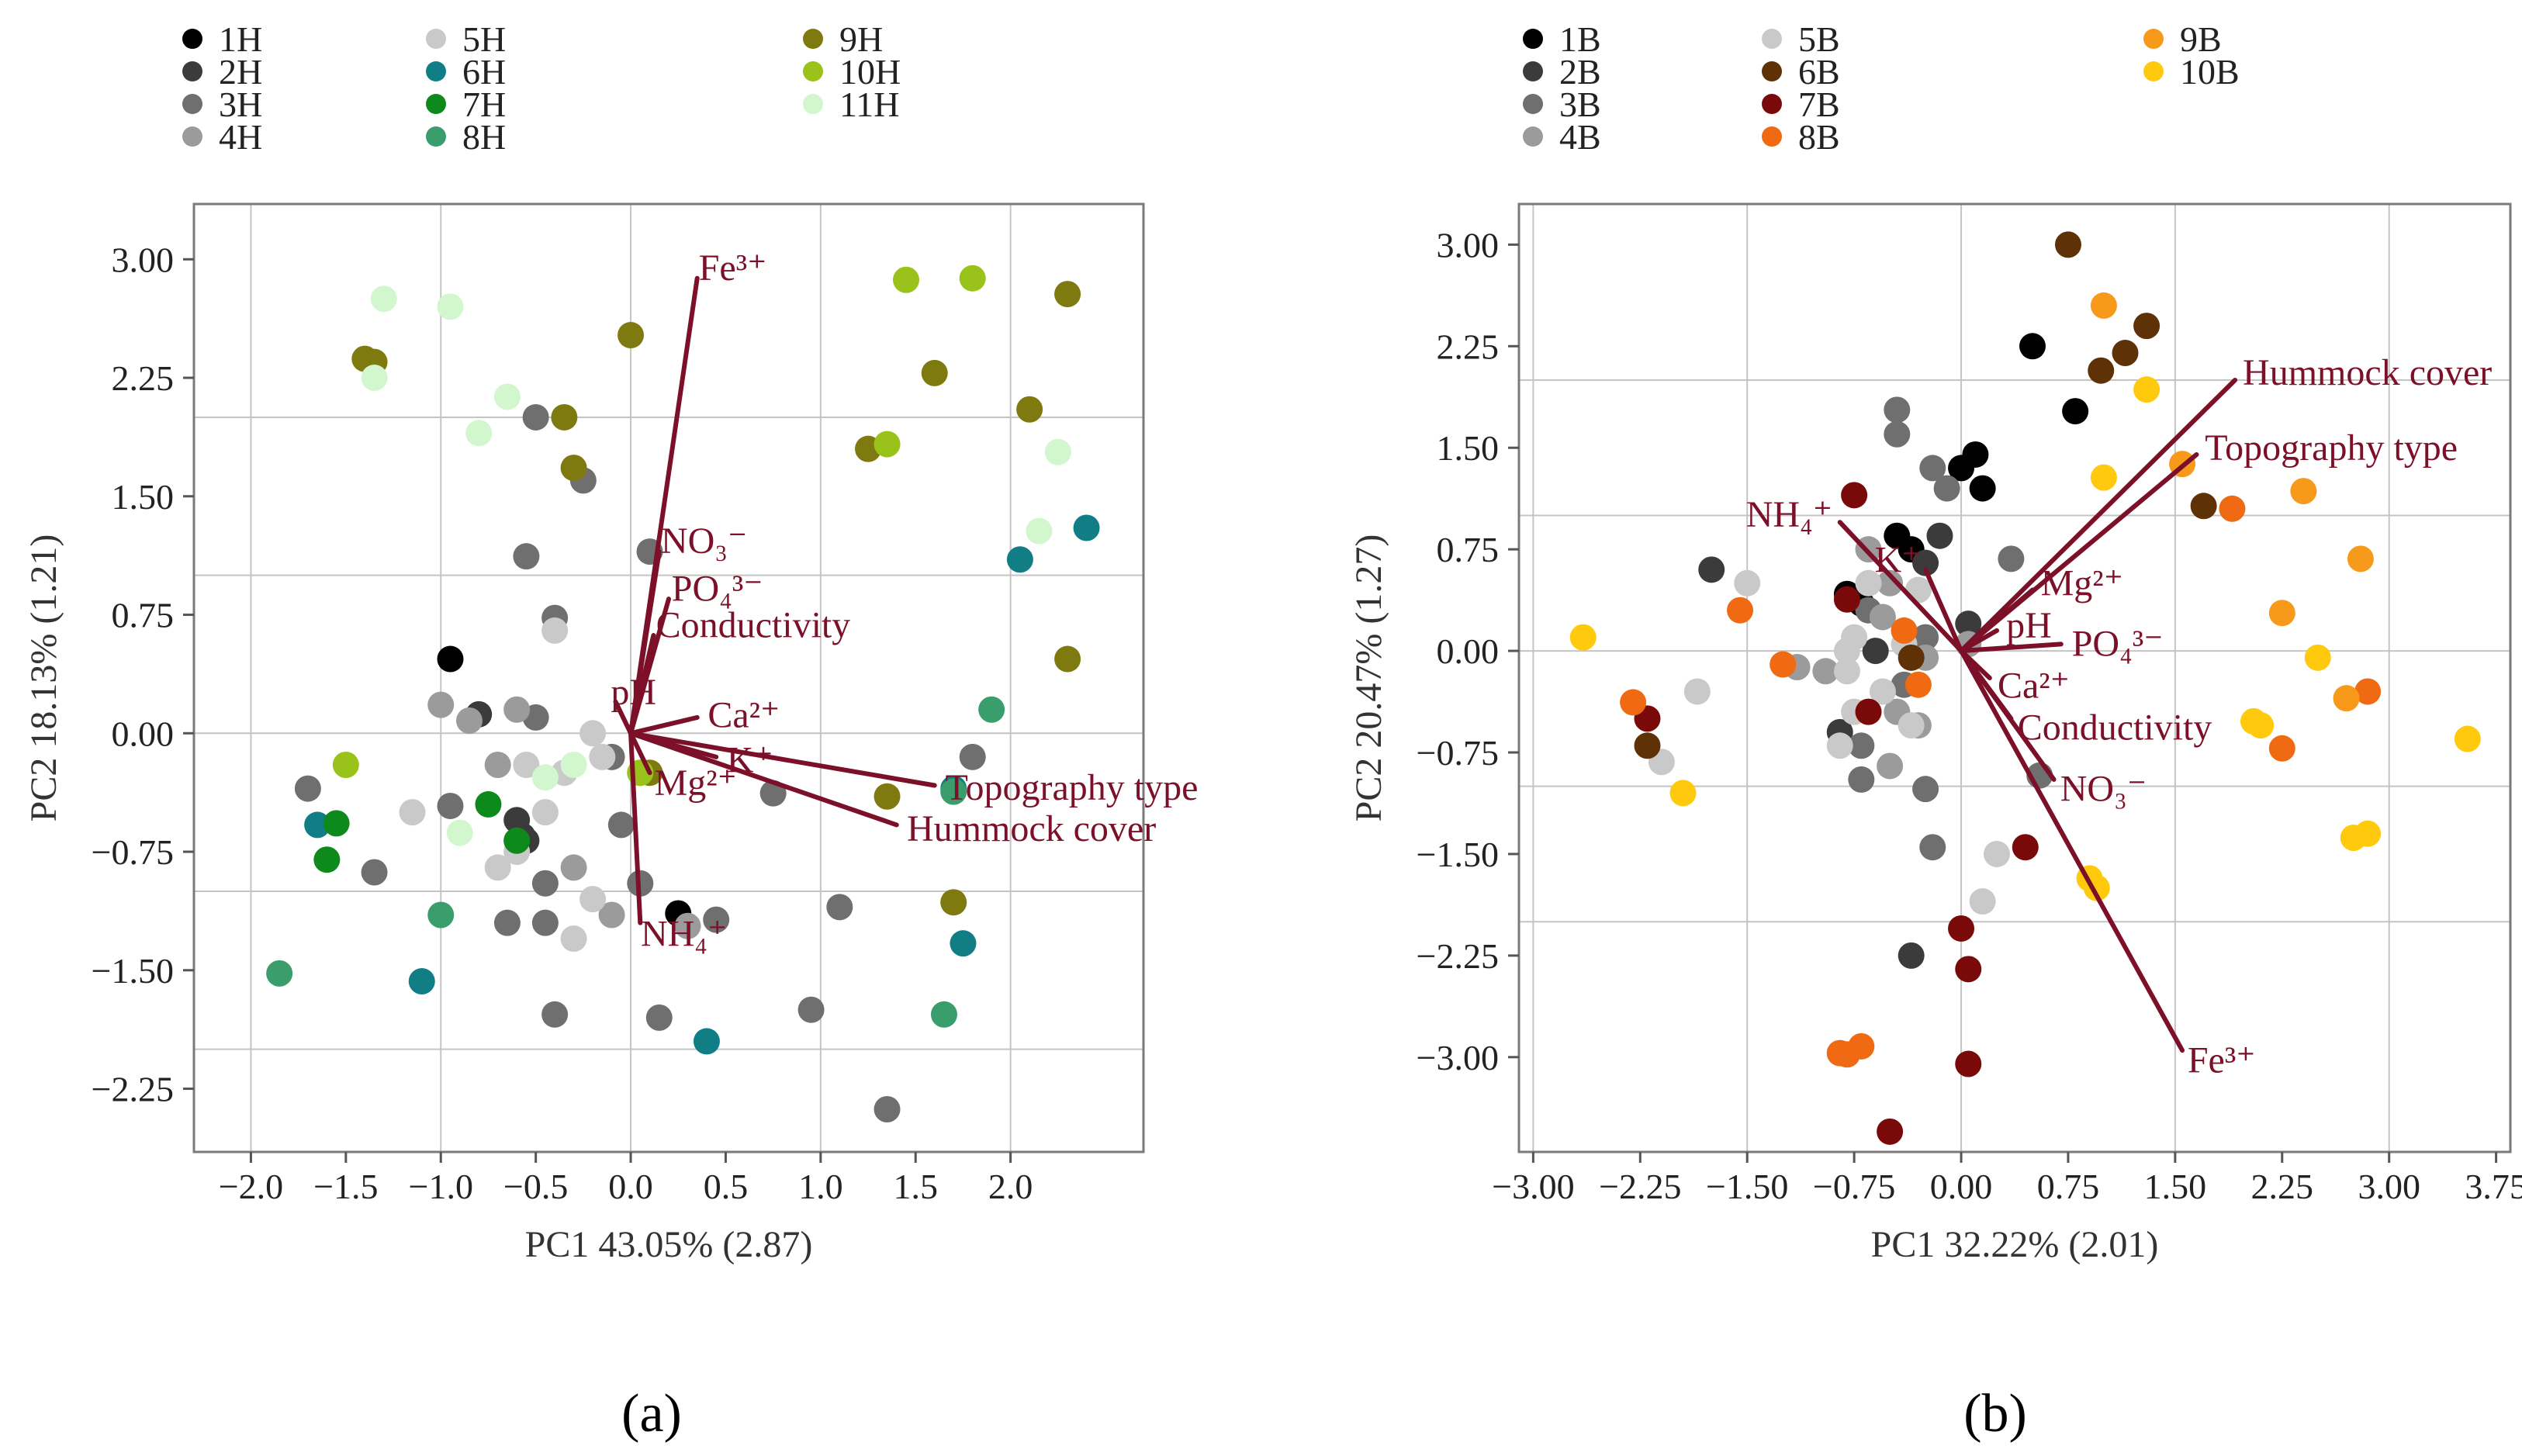 The height and width of the screenshot is (1456, 2522). What do you see at coordinates (346, 1186) in the screenshot?
I see `x-tick-label: −1.5` at bounding box center [346, 1186].